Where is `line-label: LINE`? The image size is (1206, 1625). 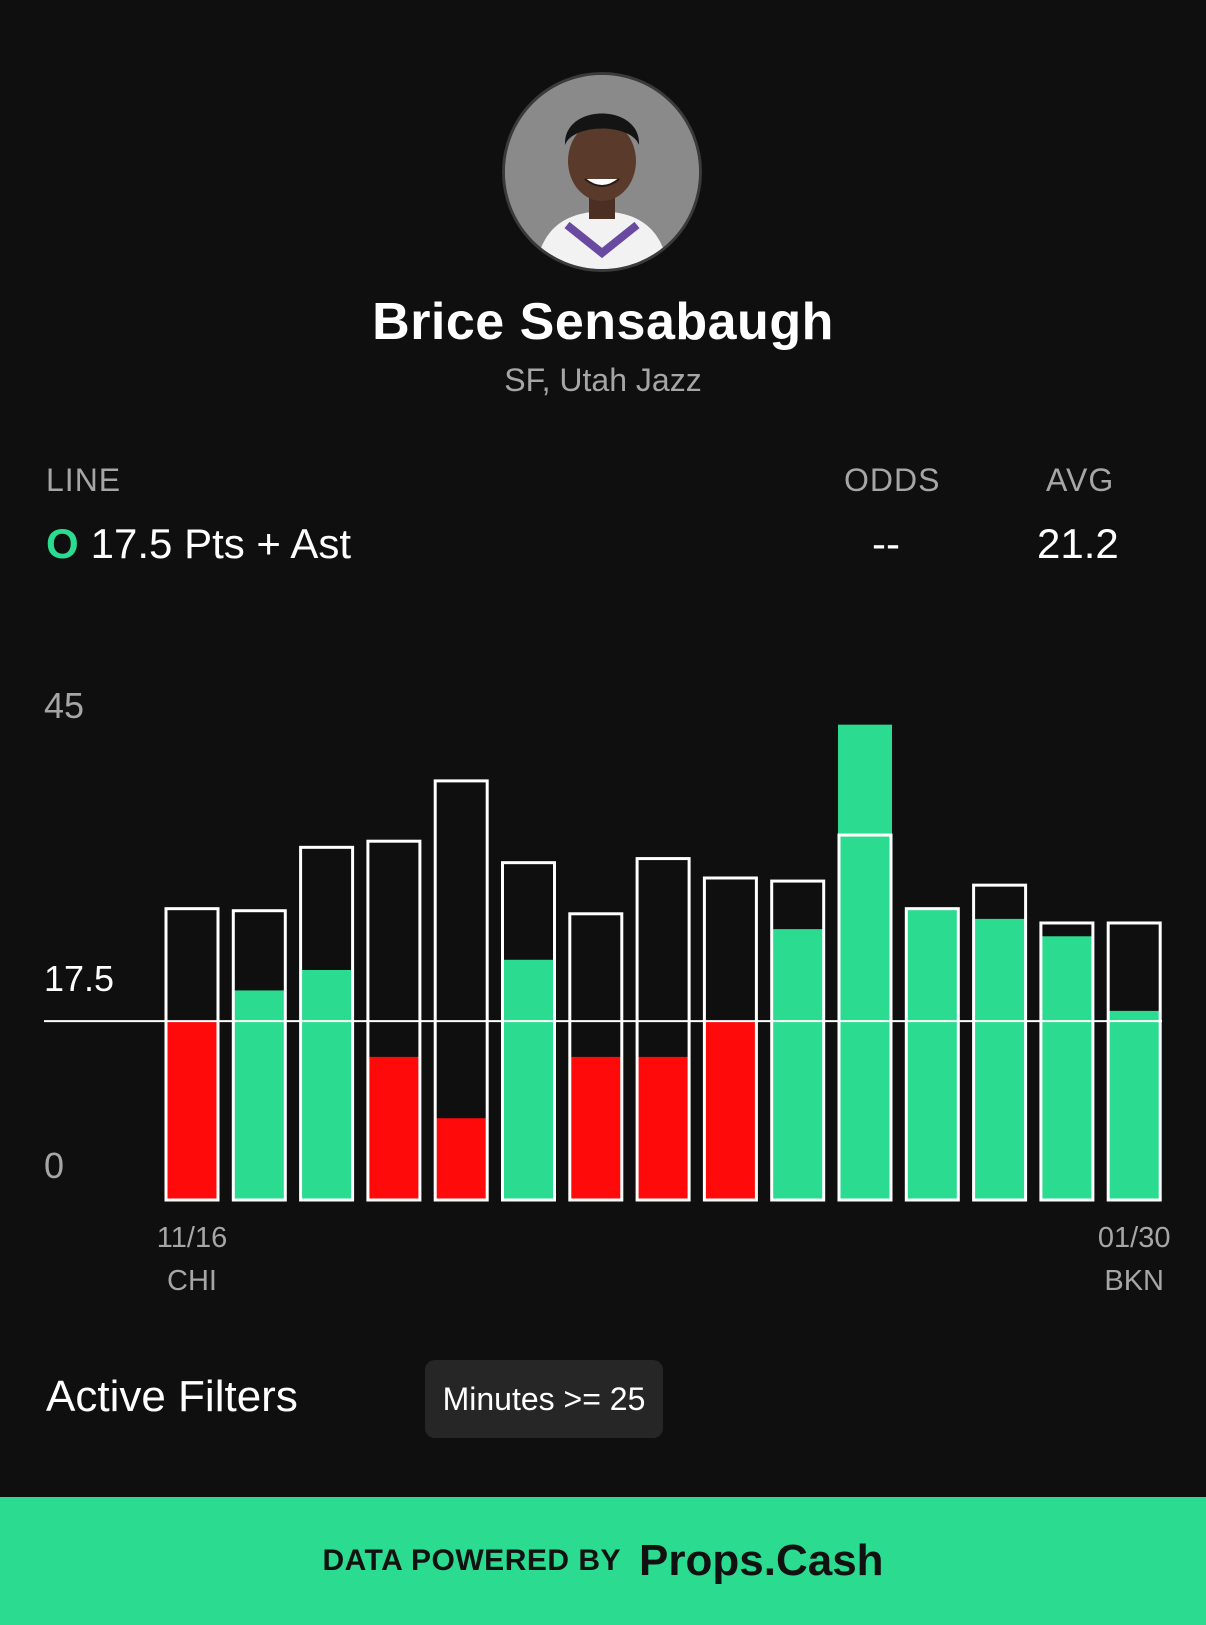 line-label: LINE is located at coordinates (84, 480).